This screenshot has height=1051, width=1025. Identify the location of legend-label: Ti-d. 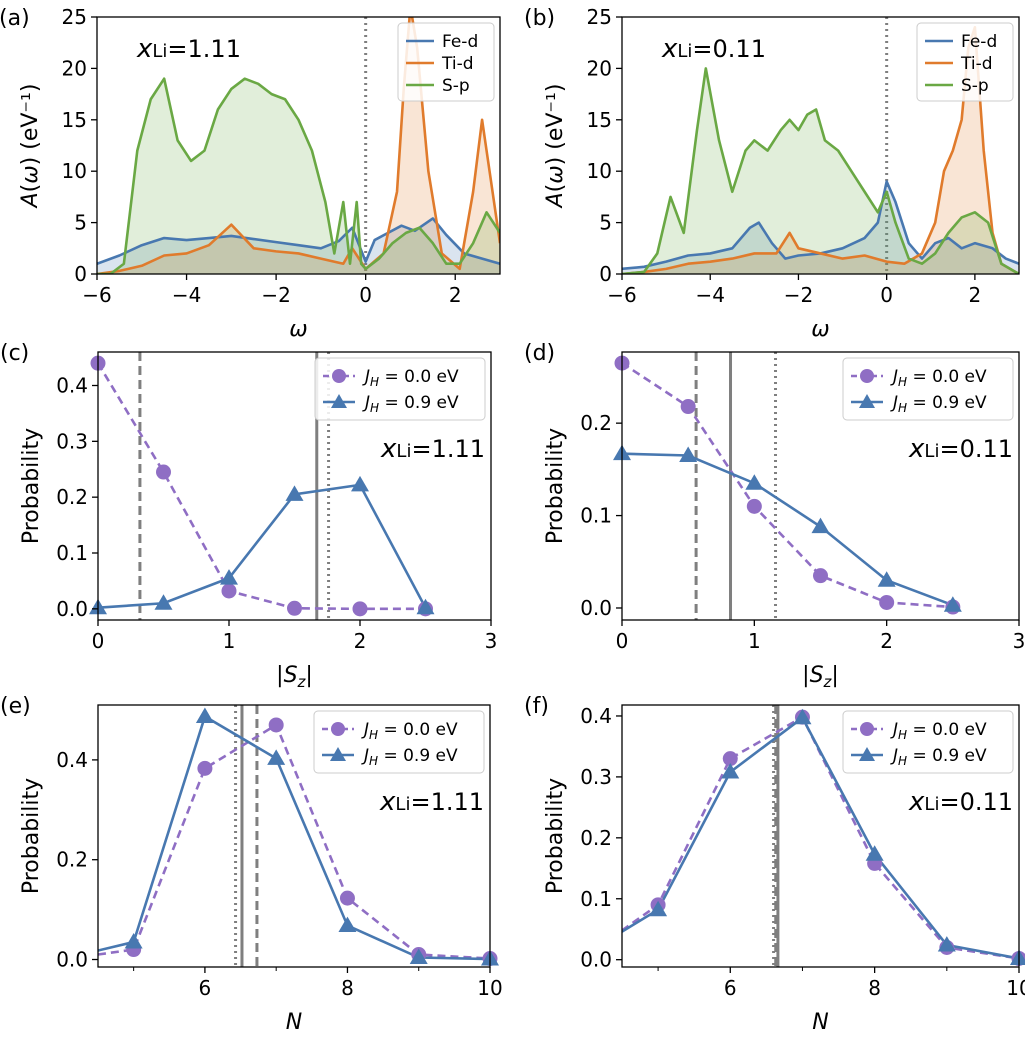
(976, 64).